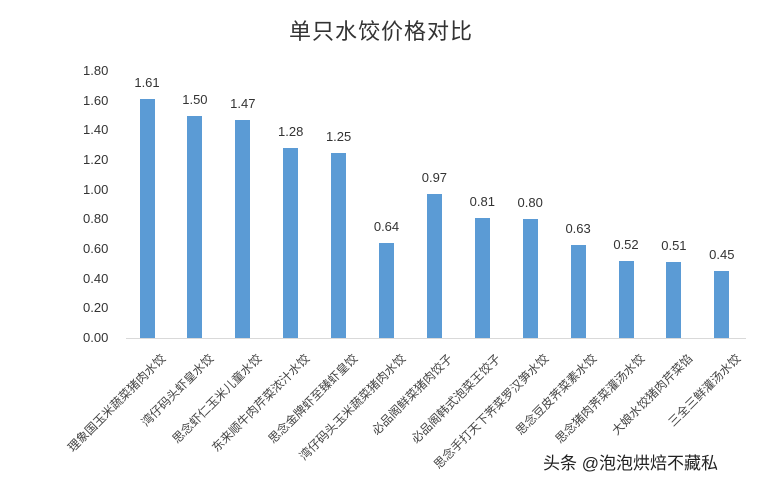  I want to click on data-label: 0.97, so click(434, 178).